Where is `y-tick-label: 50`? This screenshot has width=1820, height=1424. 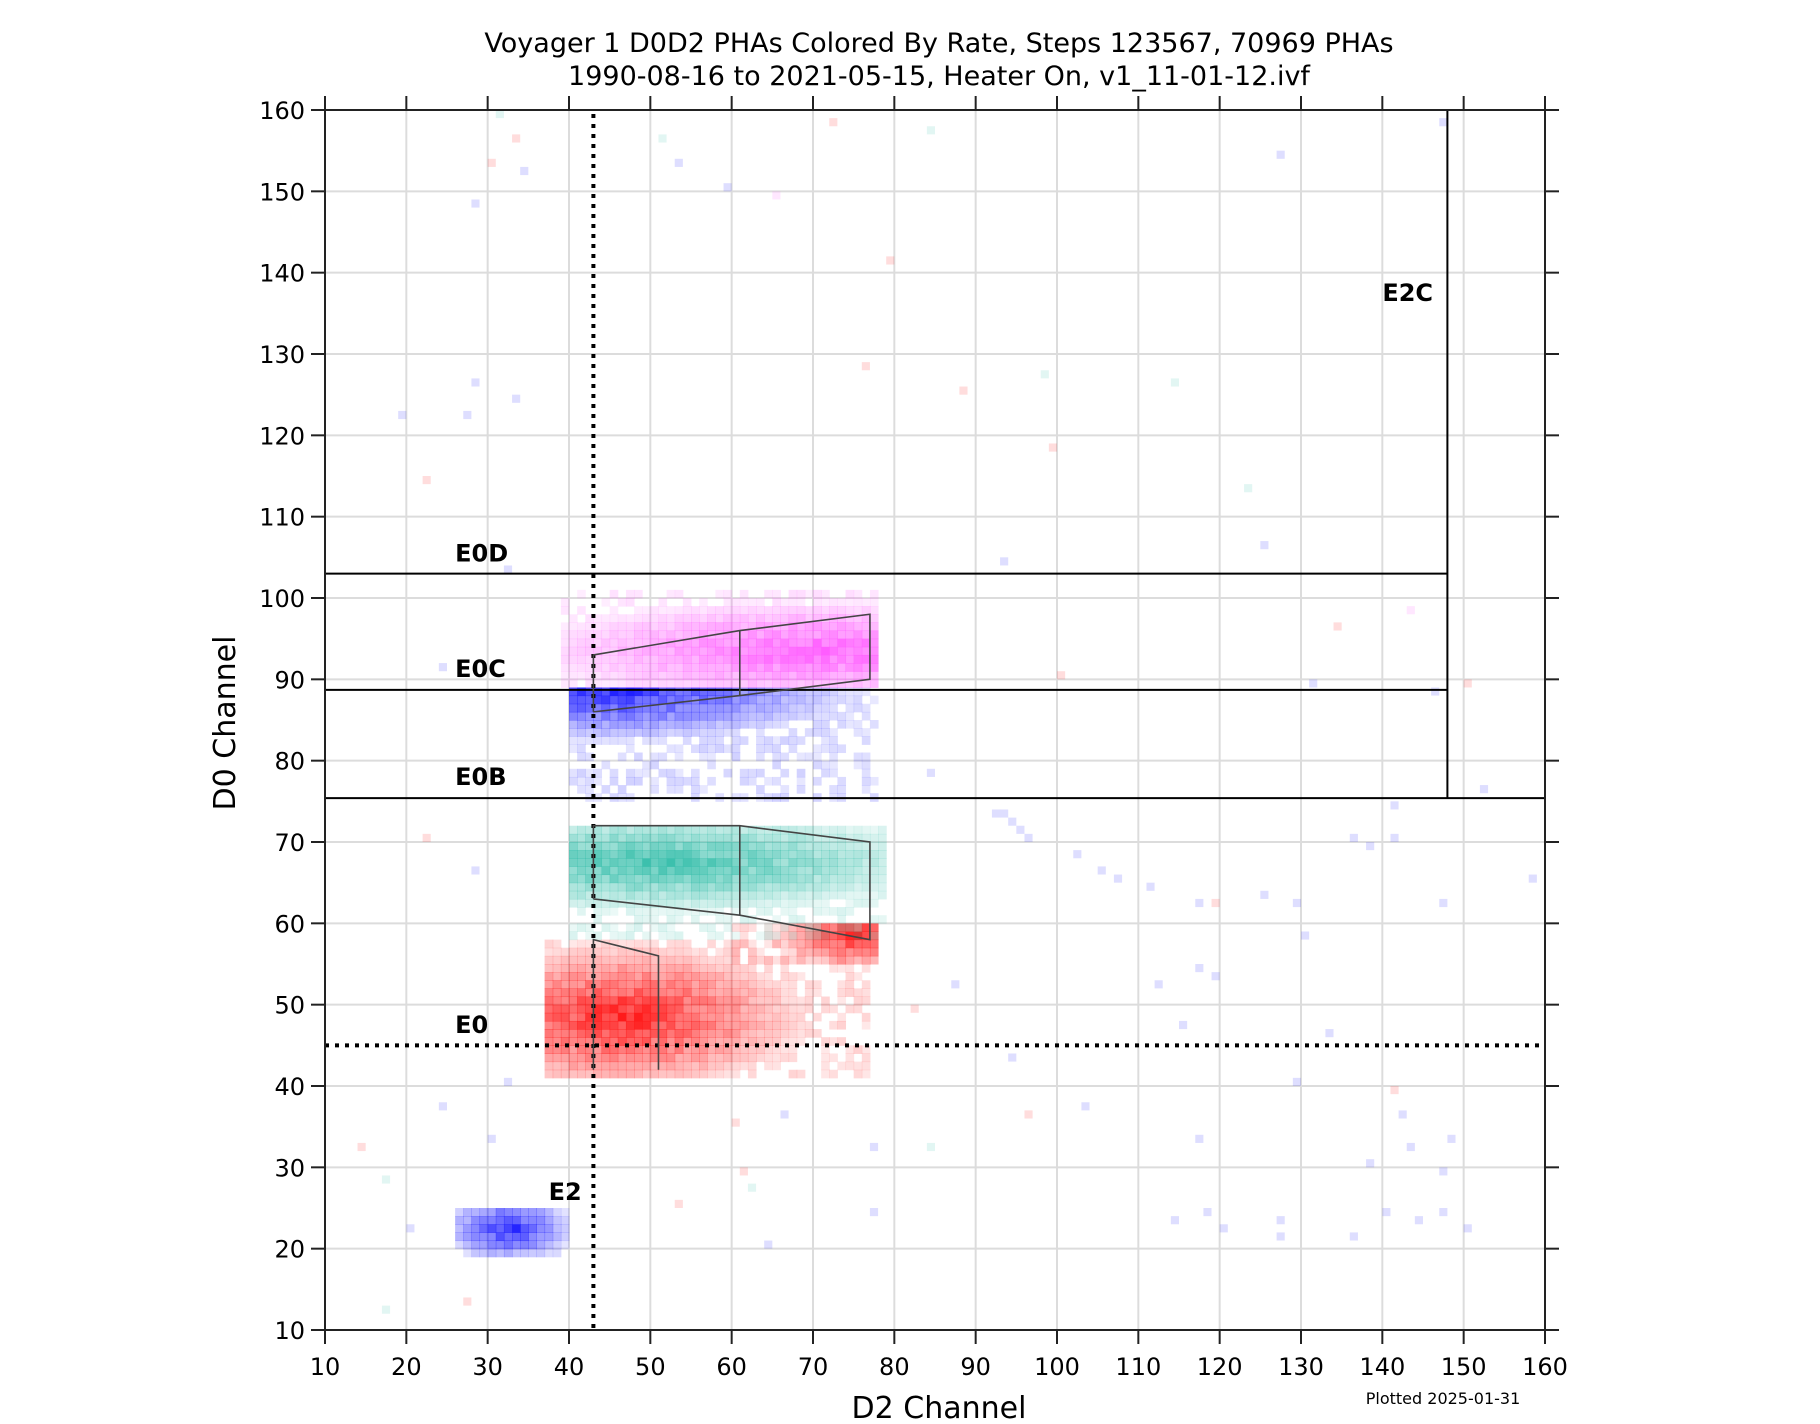
y-tick-label: 50 is located at coordinates (289, 1006).